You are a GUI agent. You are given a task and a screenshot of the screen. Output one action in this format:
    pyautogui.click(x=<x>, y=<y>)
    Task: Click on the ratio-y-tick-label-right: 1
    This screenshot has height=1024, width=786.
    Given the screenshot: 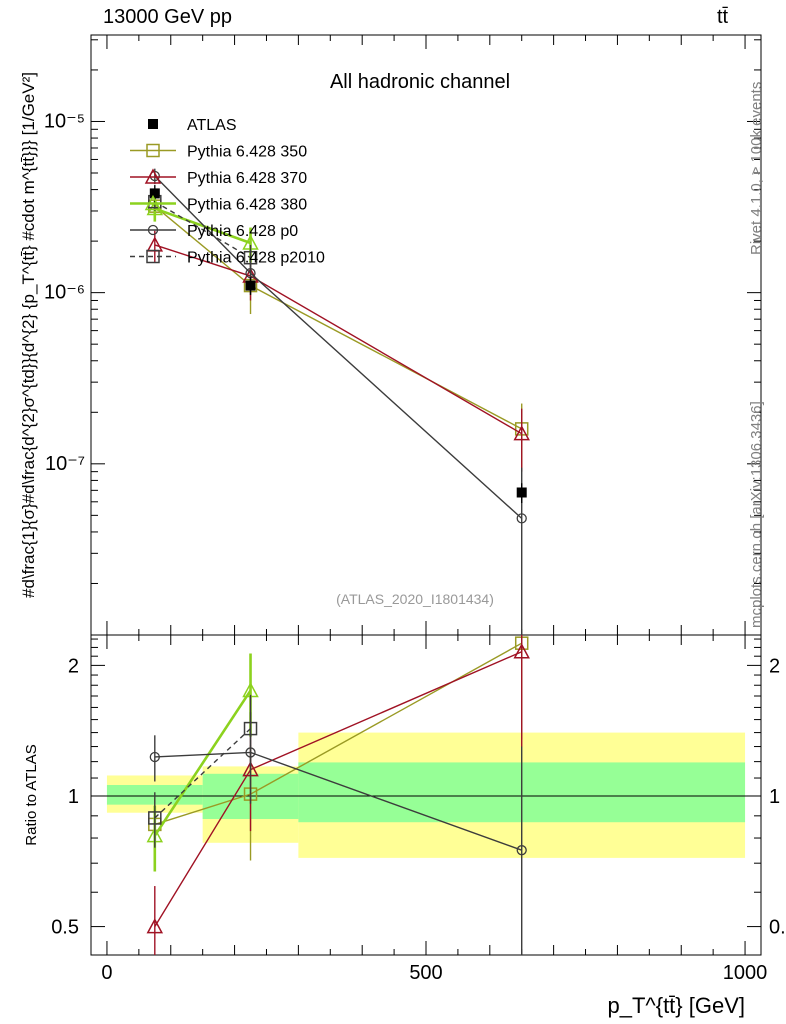 What is the action you would take?
    pyautogui.click(x=774, y=797)
    